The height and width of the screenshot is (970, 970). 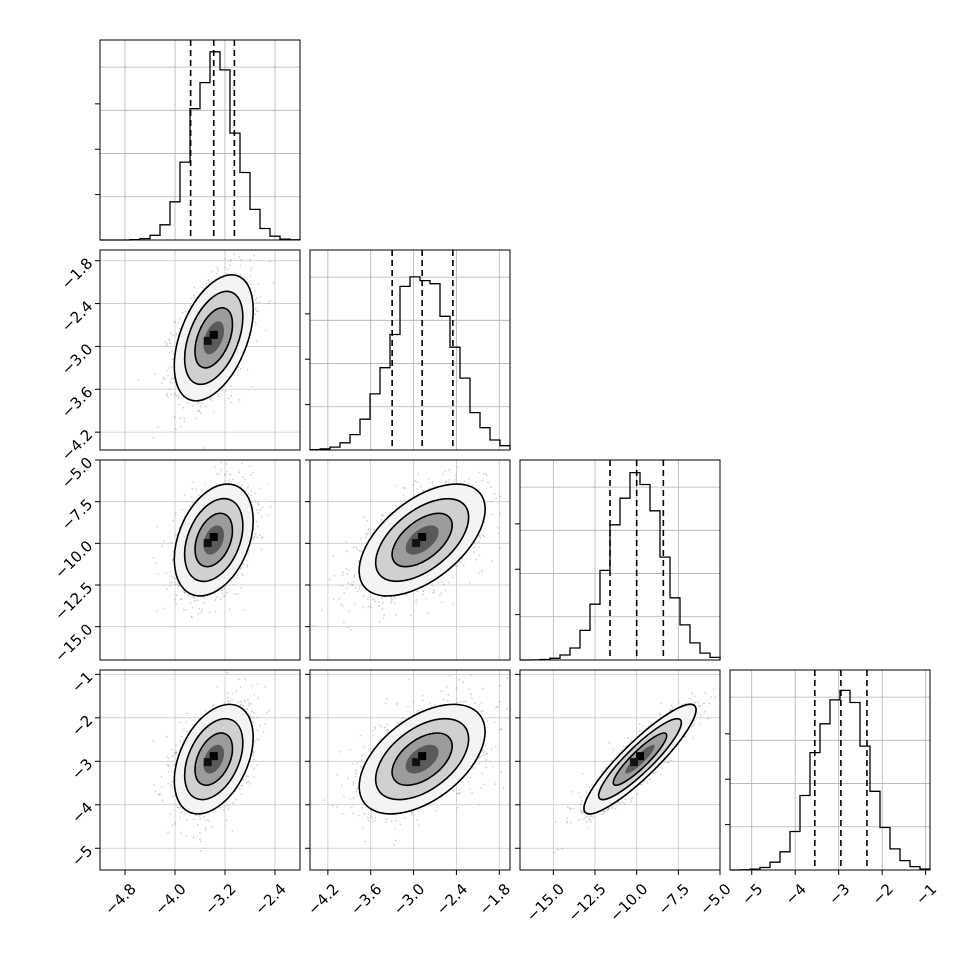 What do you see at coordinates (410, 363) in the screenshot?
I see `histogram-step-line` at bounding box center [410, 363].